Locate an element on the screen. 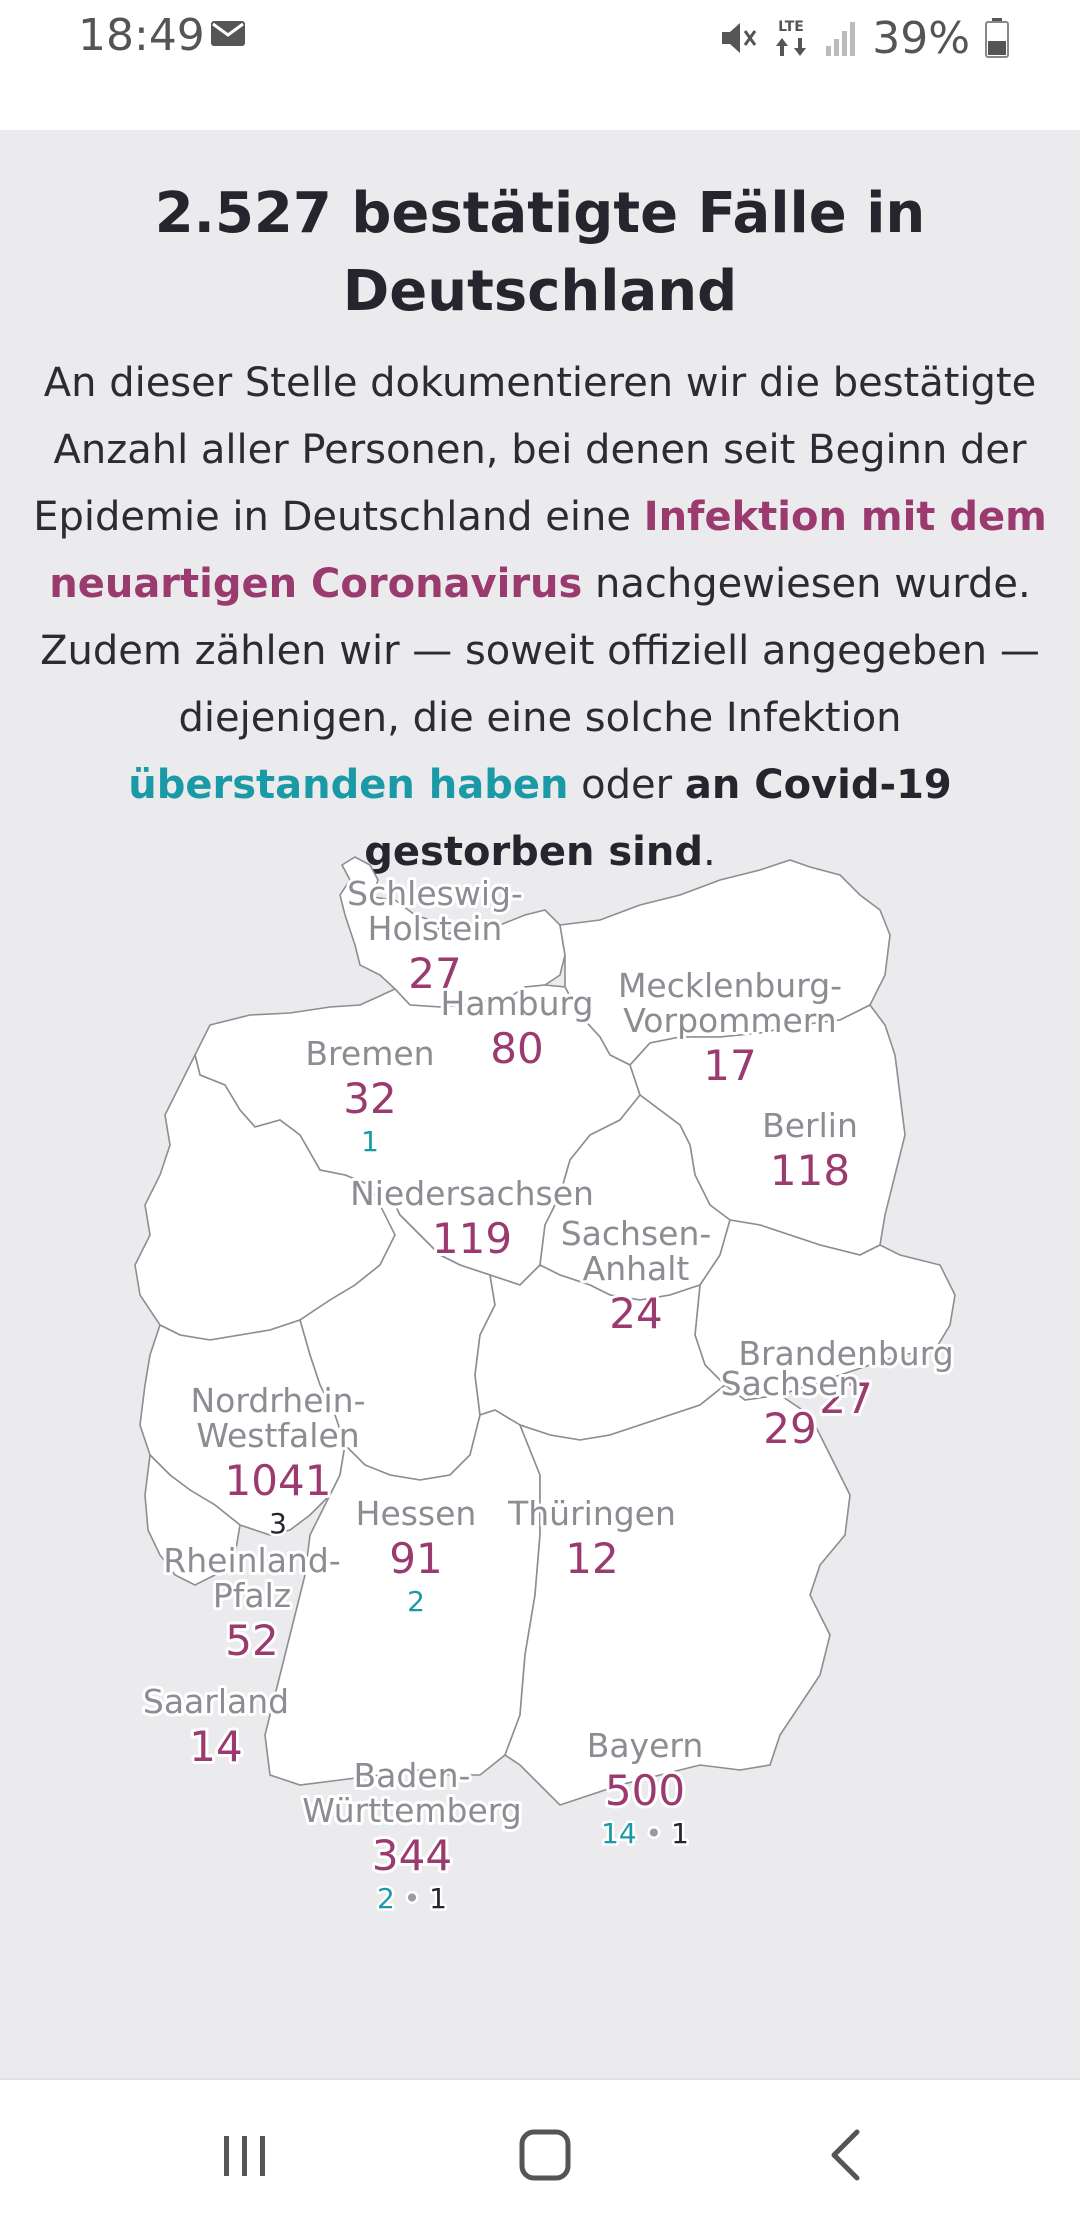  status-right-group: LTE 39% is located at coordinates (864, 38).